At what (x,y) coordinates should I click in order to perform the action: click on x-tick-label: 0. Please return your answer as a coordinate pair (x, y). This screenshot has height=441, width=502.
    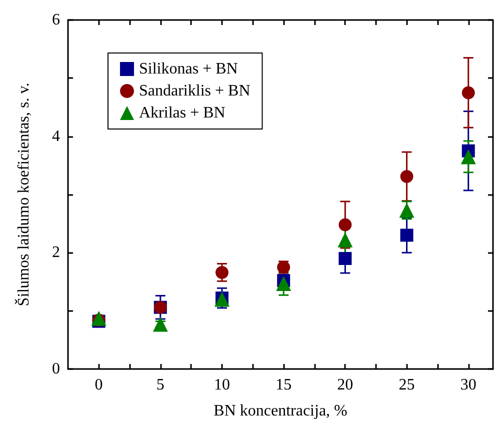
    Looking at the image, I should click on (98, 385).